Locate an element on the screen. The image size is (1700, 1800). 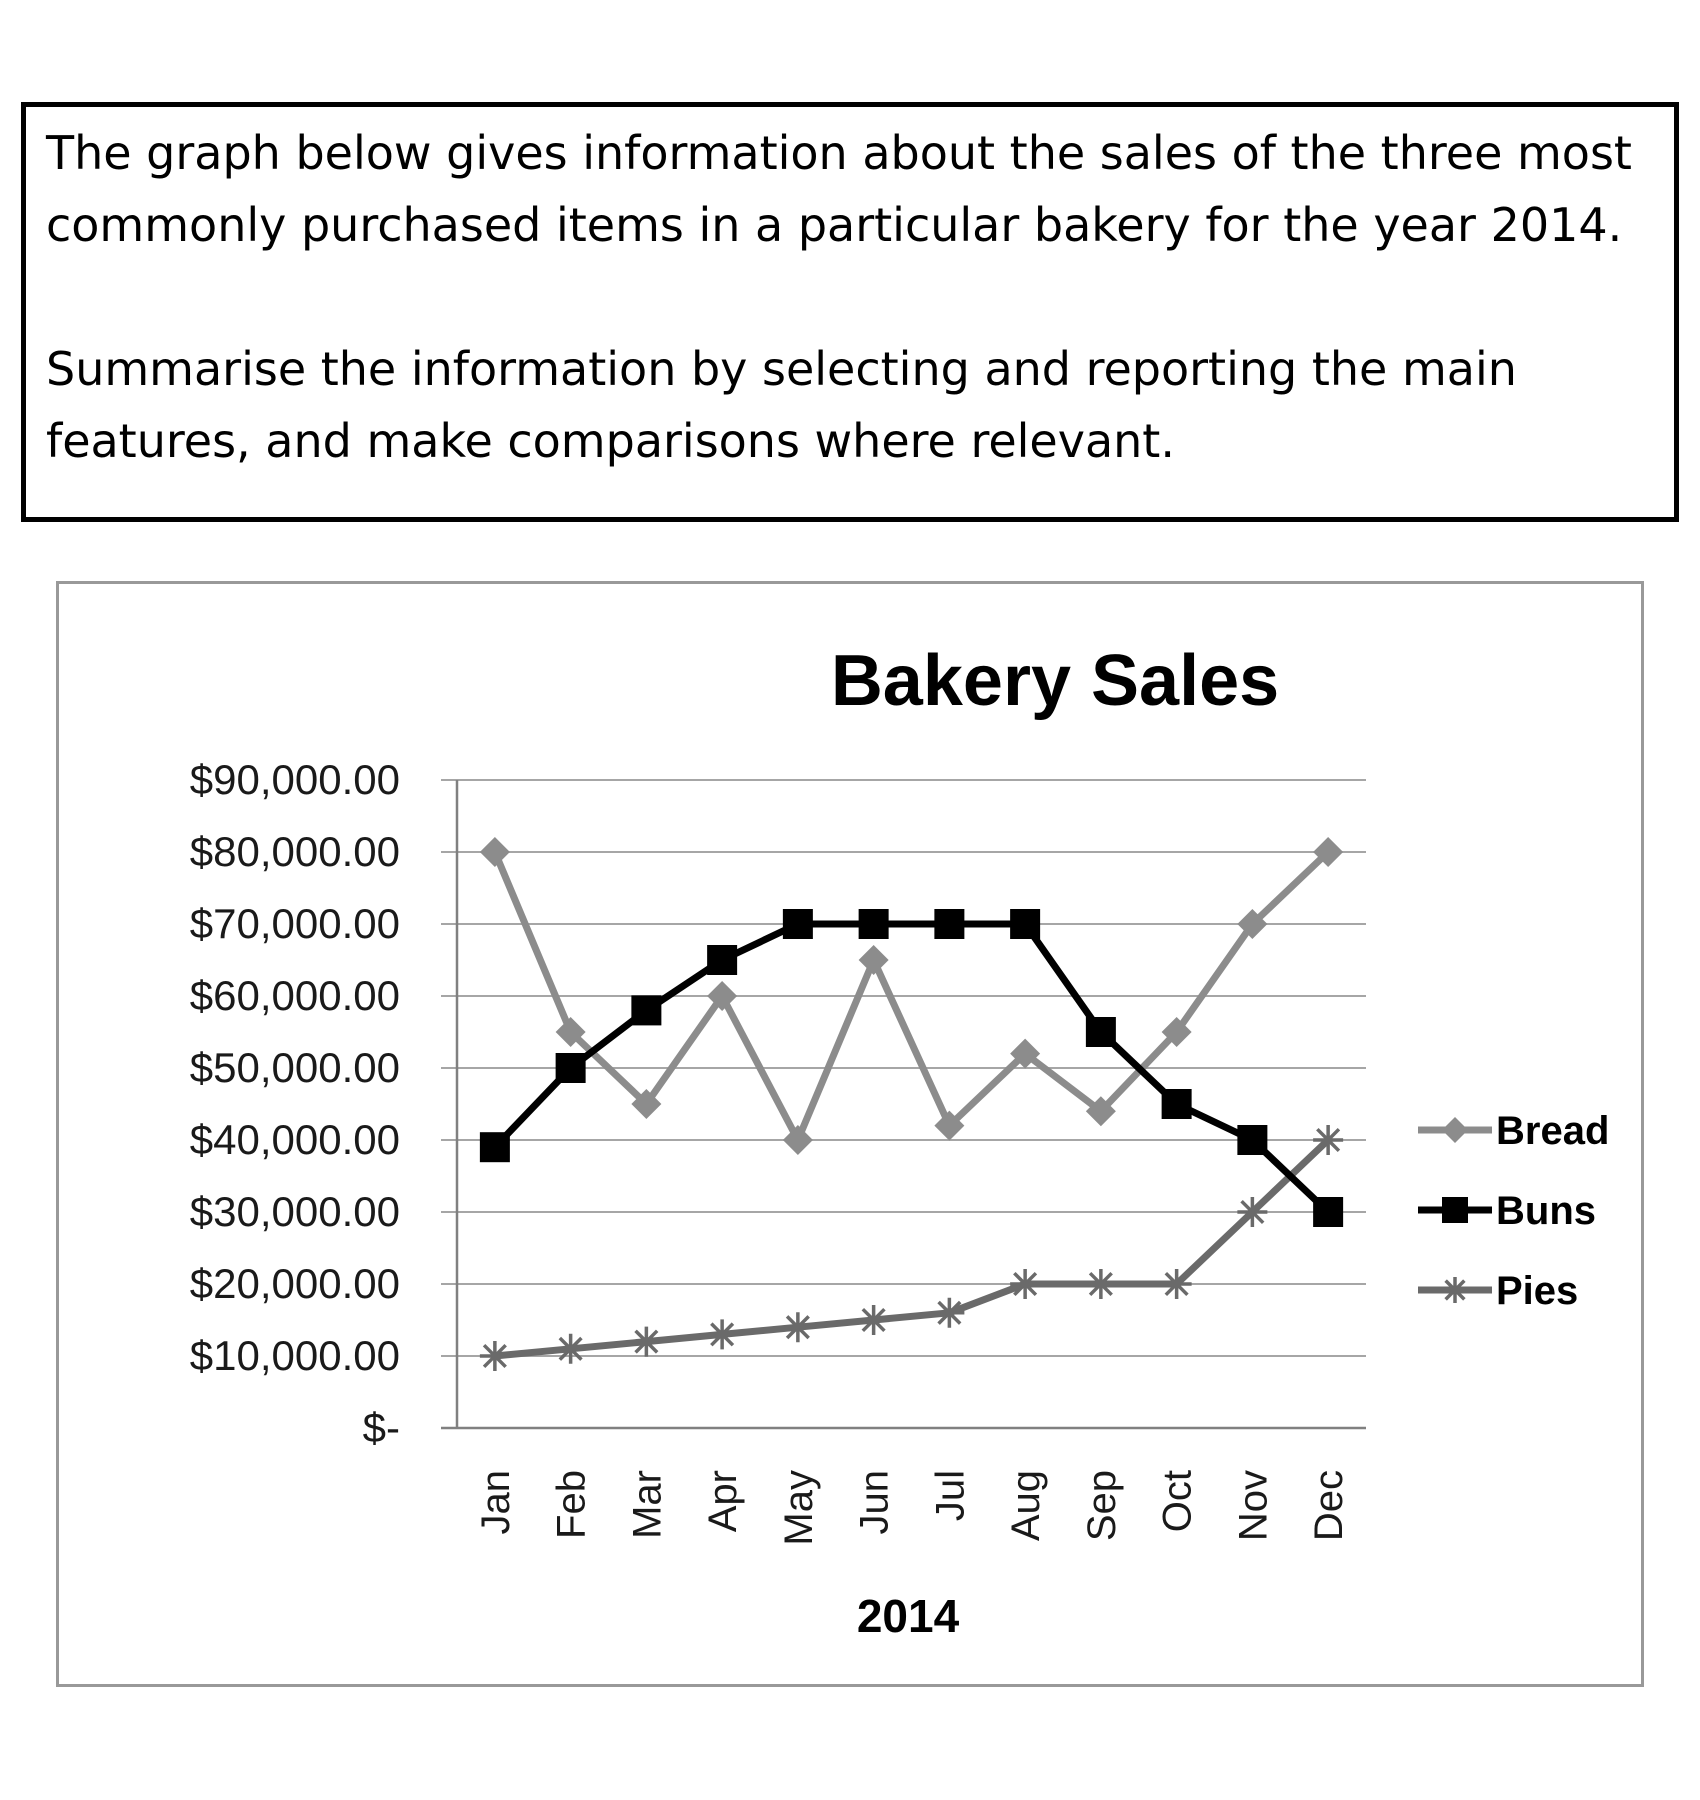
x-axis-title: 2014 is located at coordinates (908, 1616).